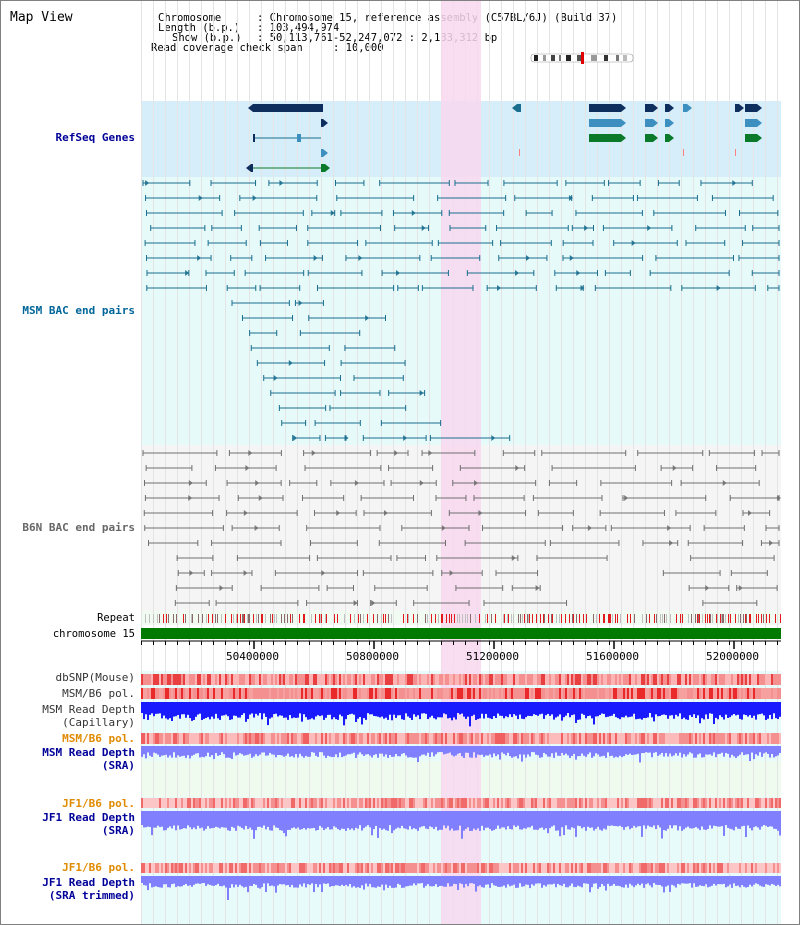 The width and height of the screenshot is (800, 925). What do you see at coordinates (95, 137) in the screenshot?
I see `label-refseq-genes: RefSeq Genes` at bounding box center [95, 137].